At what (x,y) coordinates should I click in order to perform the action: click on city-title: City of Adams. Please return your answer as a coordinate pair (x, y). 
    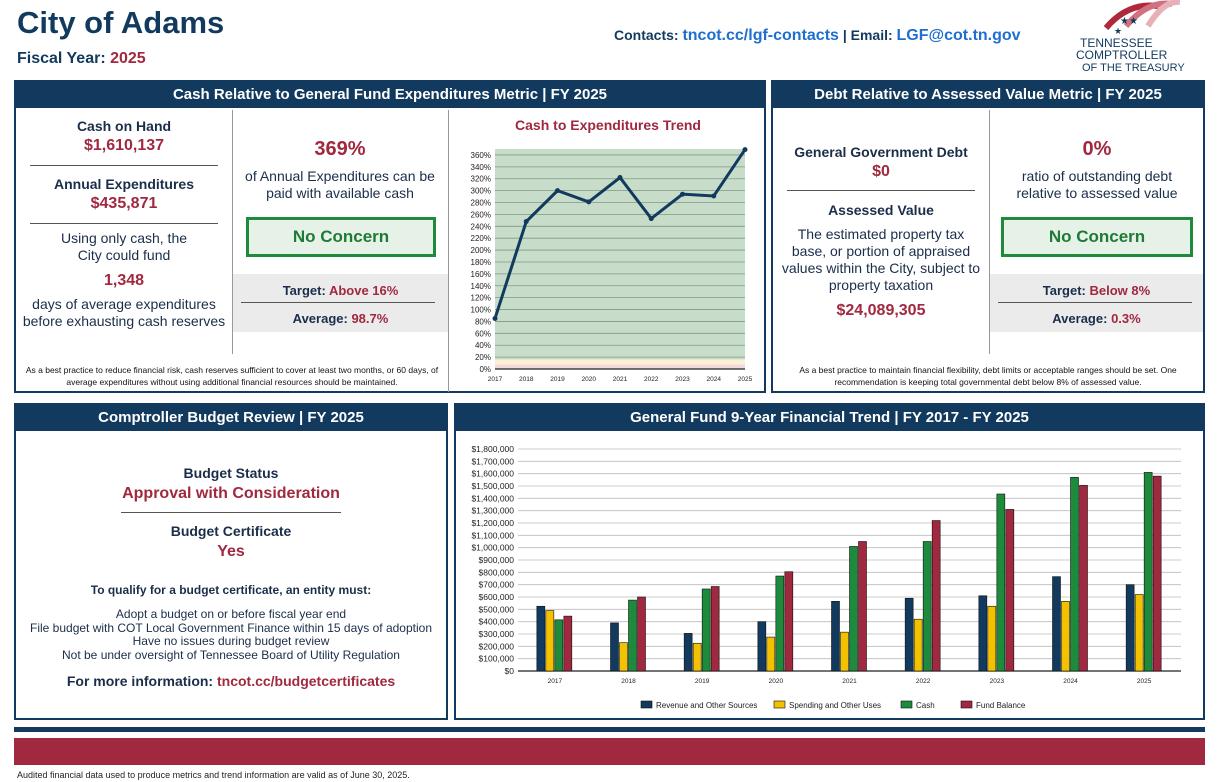
    Looking at the image, I should click on (121, 22).